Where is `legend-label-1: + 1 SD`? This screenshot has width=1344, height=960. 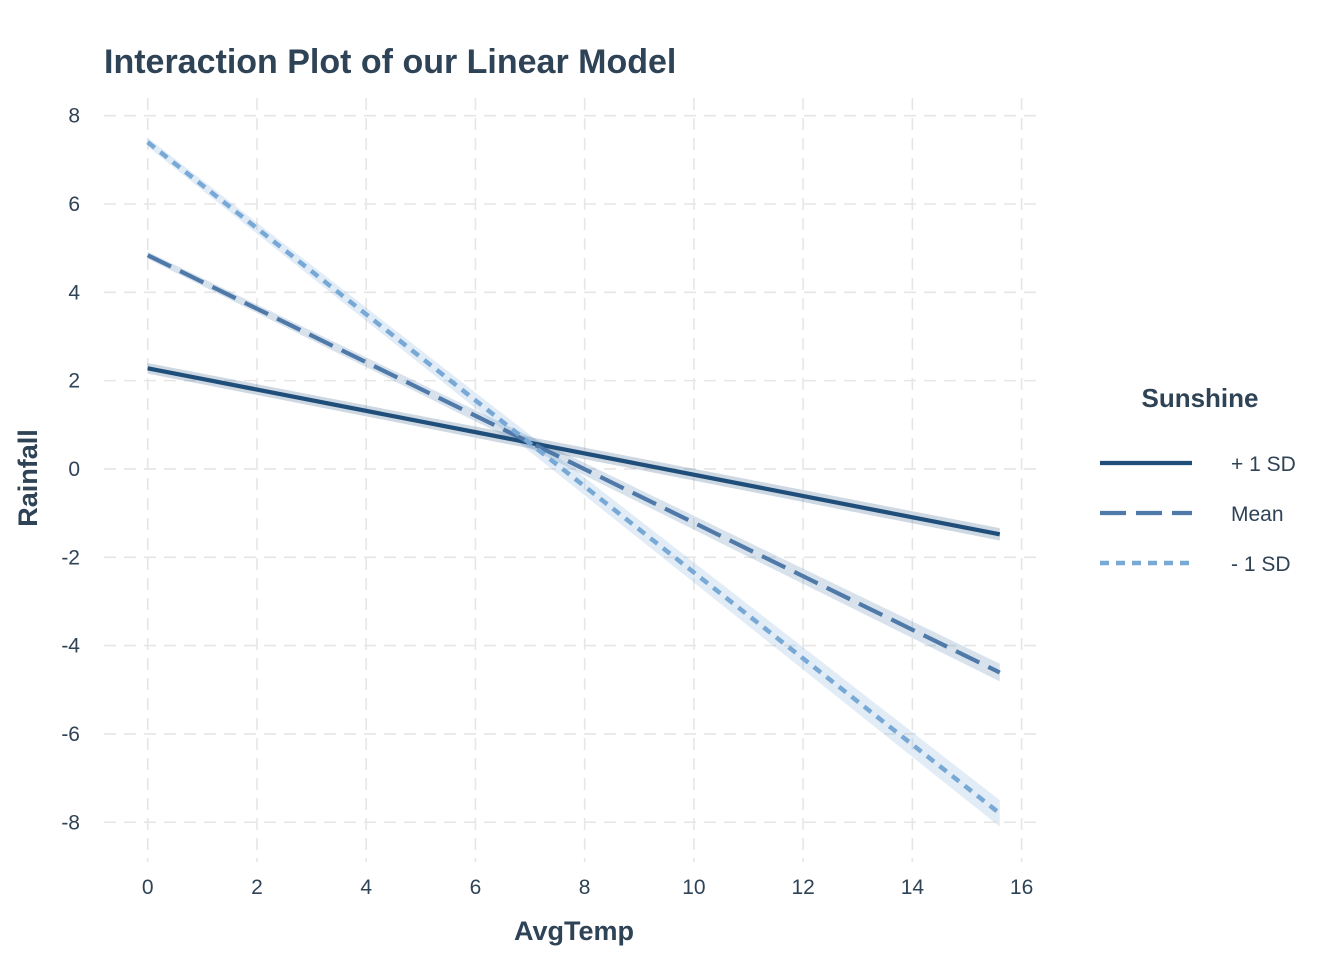
legend-label-1: + 1 SD is located at coordinates (1263, 464).